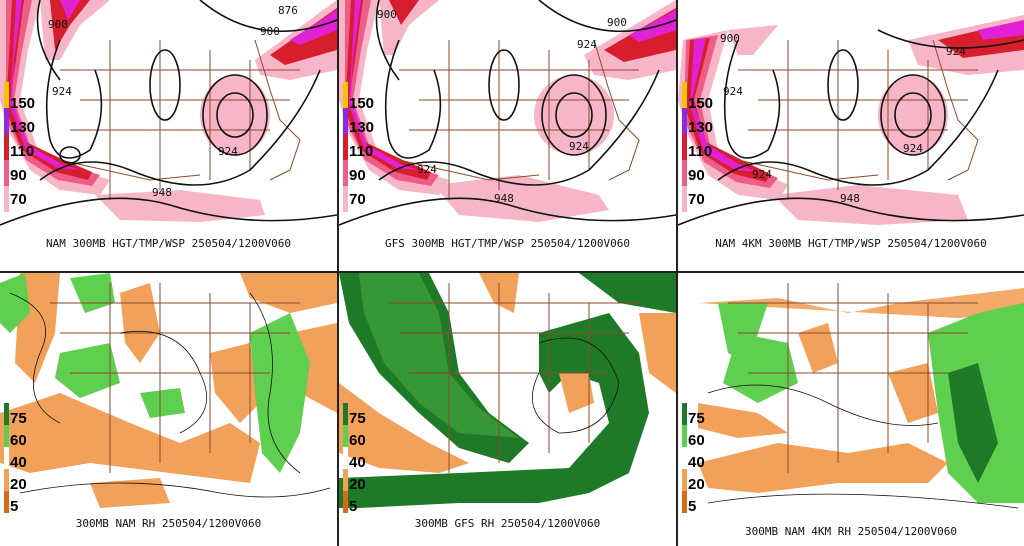 This screenshot has width=1024, height=546. What do you see at coordinates (512, 272) in the screenshot?
I see `row-divider` at bounding box center [512, 272].